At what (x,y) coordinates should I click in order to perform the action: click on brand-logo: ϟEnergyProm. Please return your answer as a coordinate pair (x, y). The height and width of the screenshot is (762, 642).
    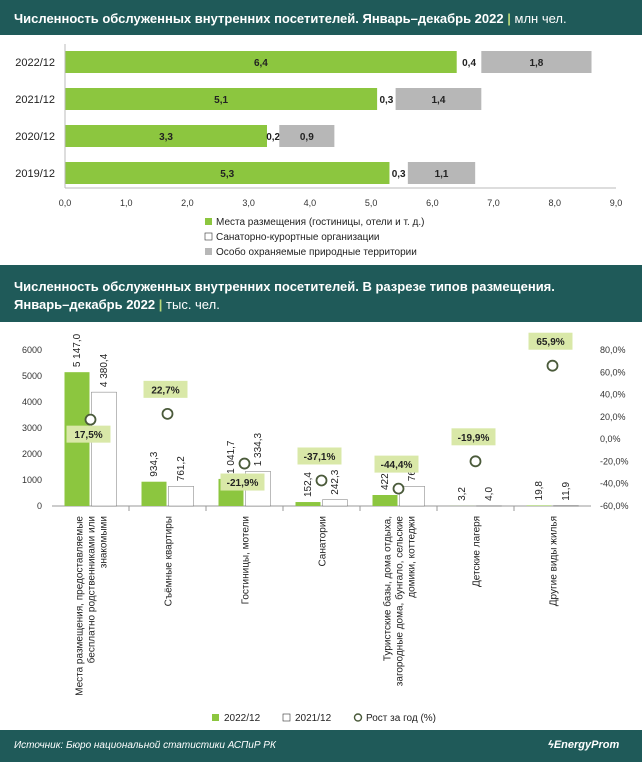
    Looking at the image, I should click on (583, 745).